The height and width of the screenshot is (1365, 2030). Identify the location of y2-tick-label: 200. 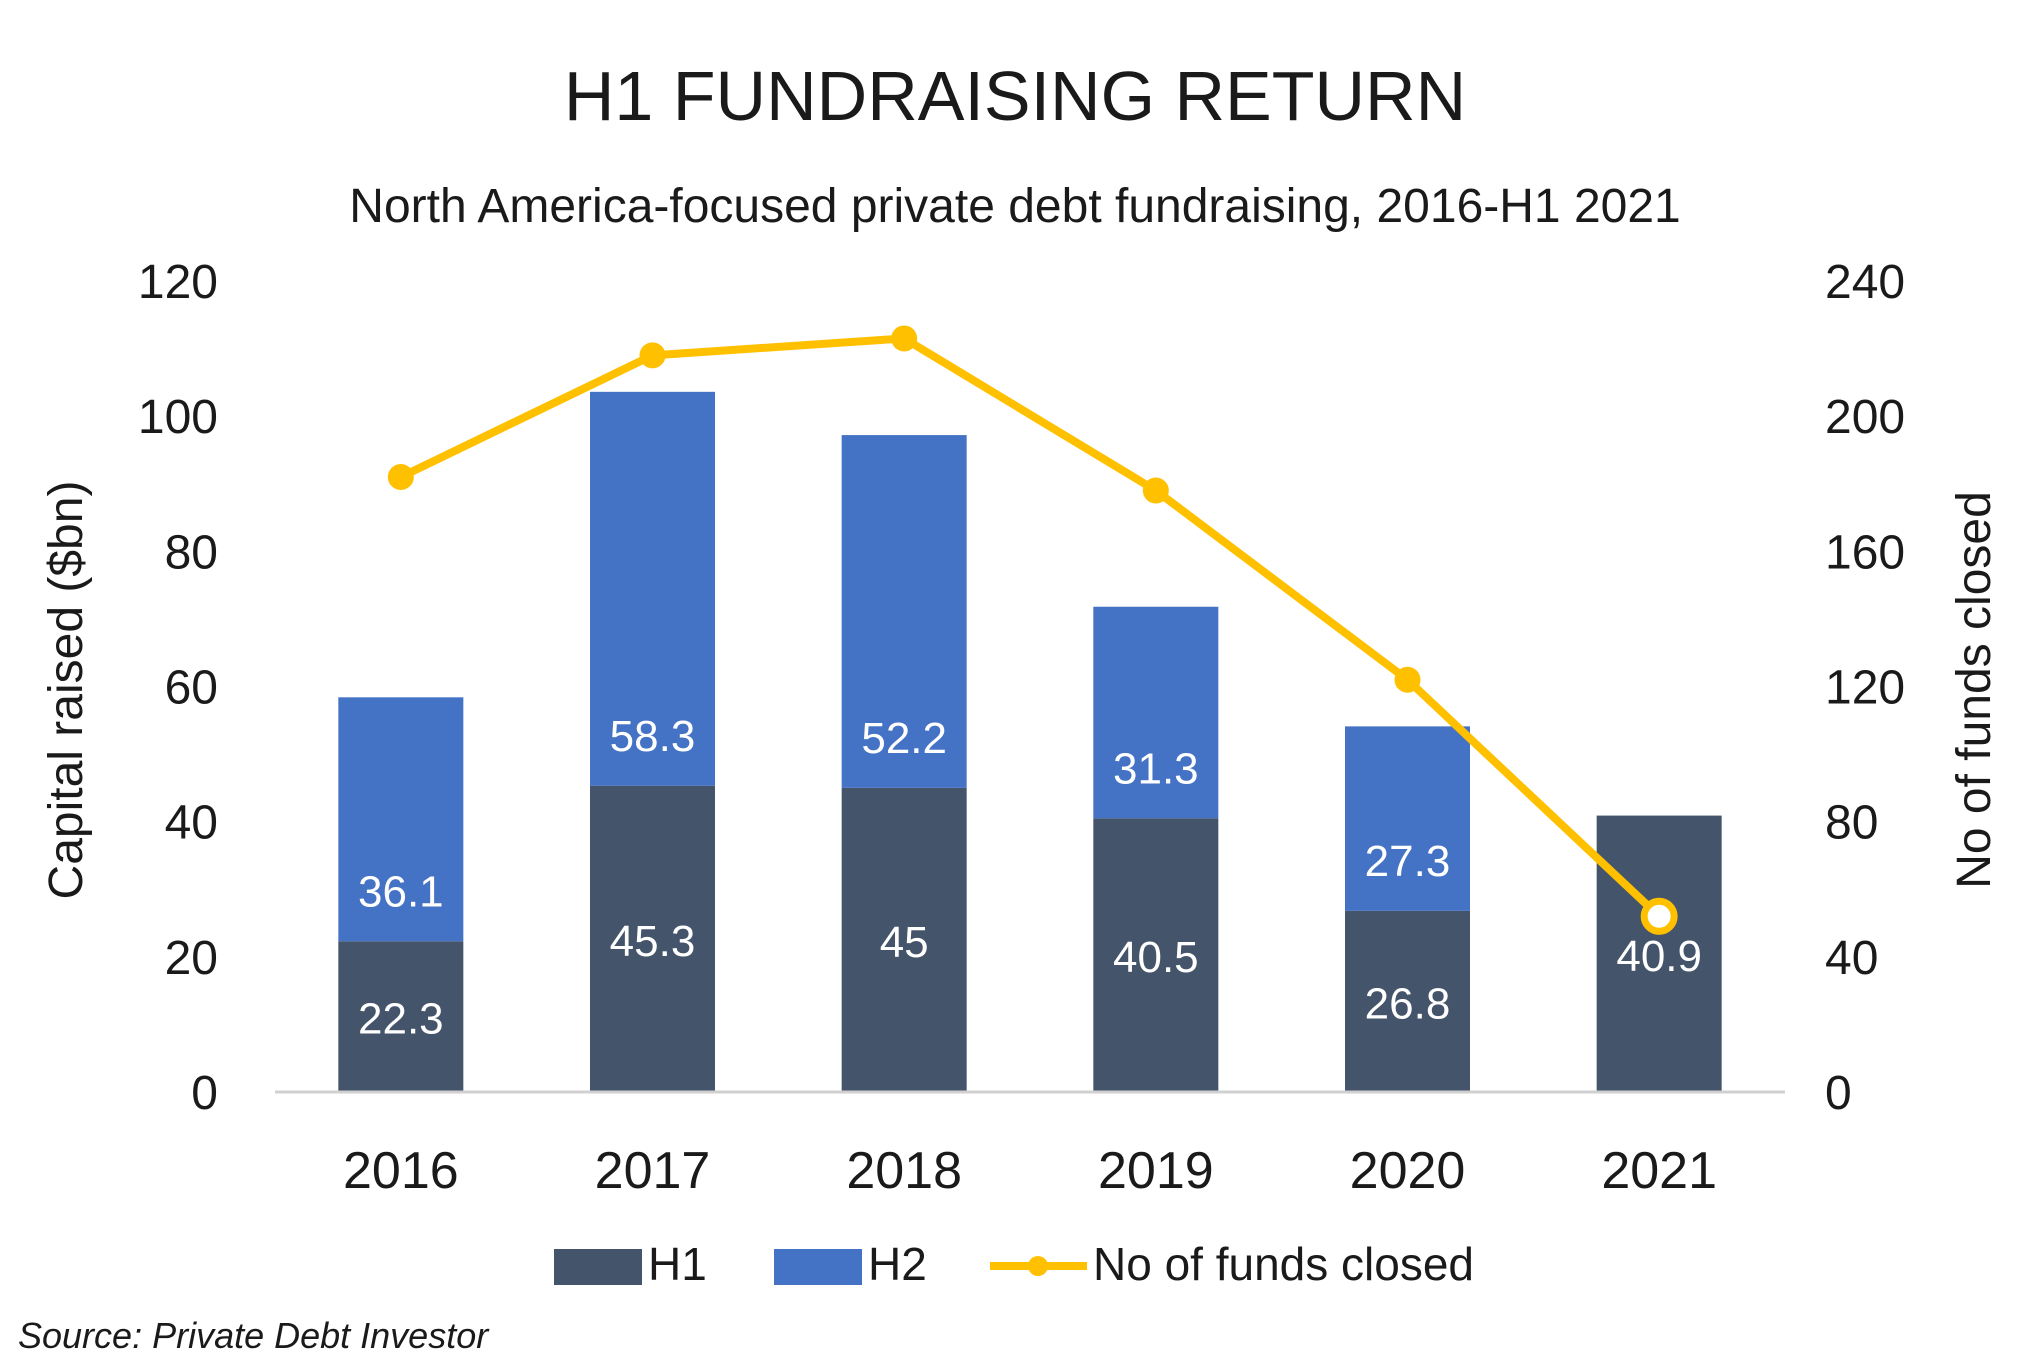
(1865, 417).